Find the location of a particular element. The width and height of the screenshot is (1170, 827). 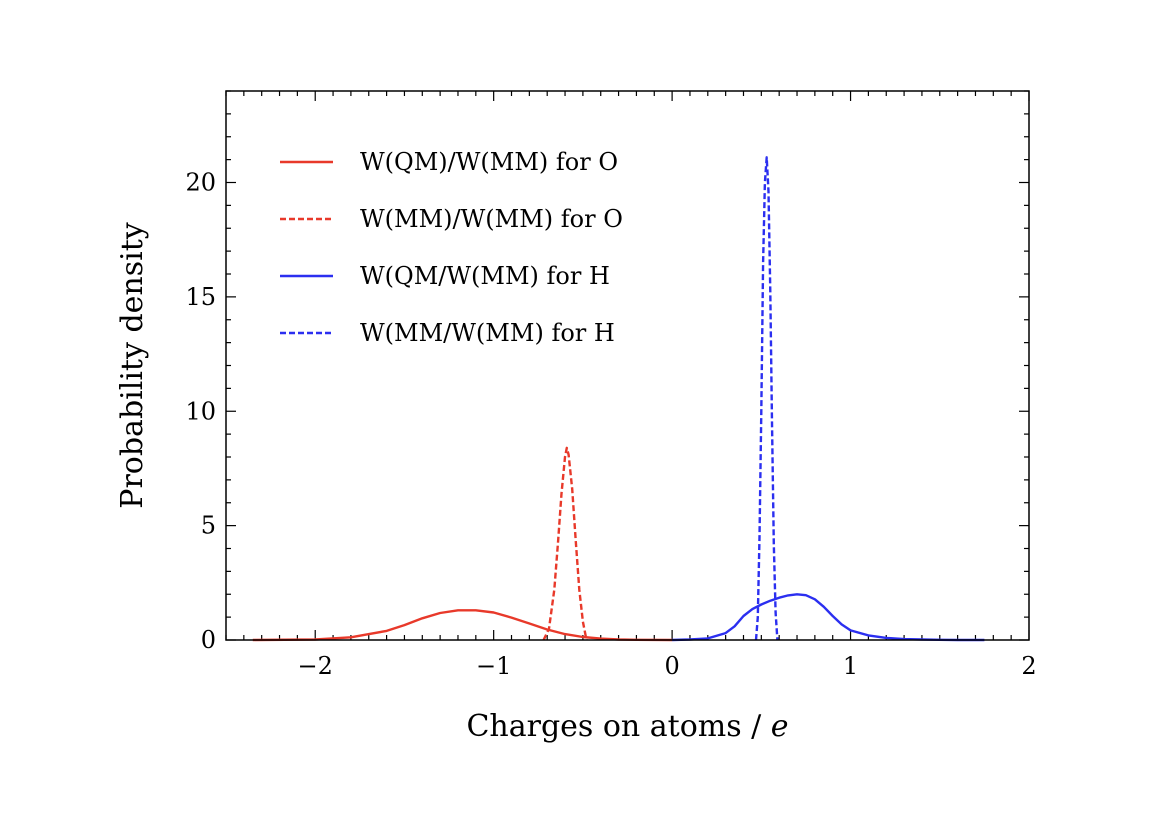

x-tick-label: 0 is located at coordinates (671, 666).